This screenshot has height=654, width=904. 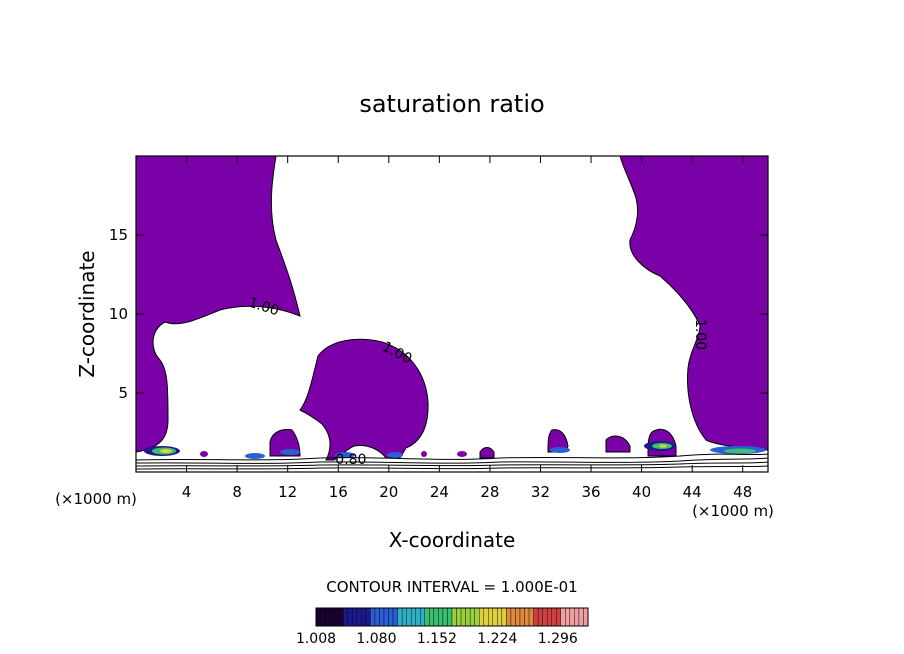 I want to click on x-tick-label: 48, so click(x=742, y=492).